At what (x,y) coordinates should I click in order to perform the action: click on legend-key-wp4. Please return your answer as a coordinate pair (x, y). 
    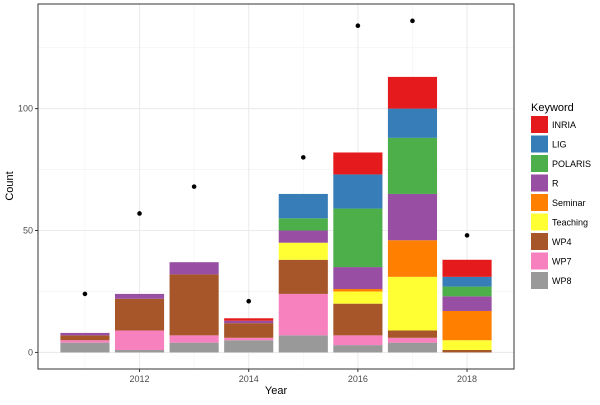
    Looking at the image, I should click on (539, 241).